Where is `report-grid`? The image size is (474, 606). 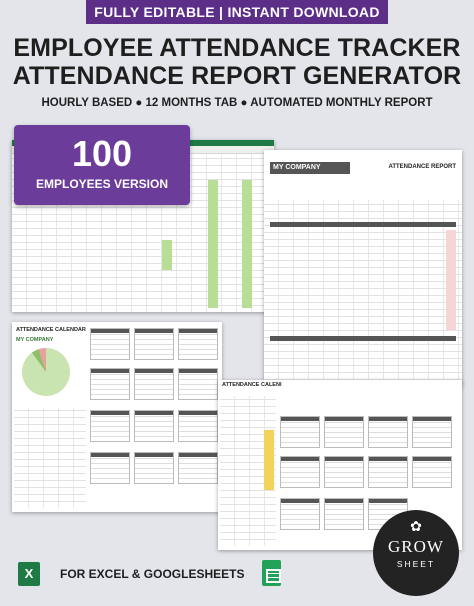
report-grid is located at coordinates (363, 293).